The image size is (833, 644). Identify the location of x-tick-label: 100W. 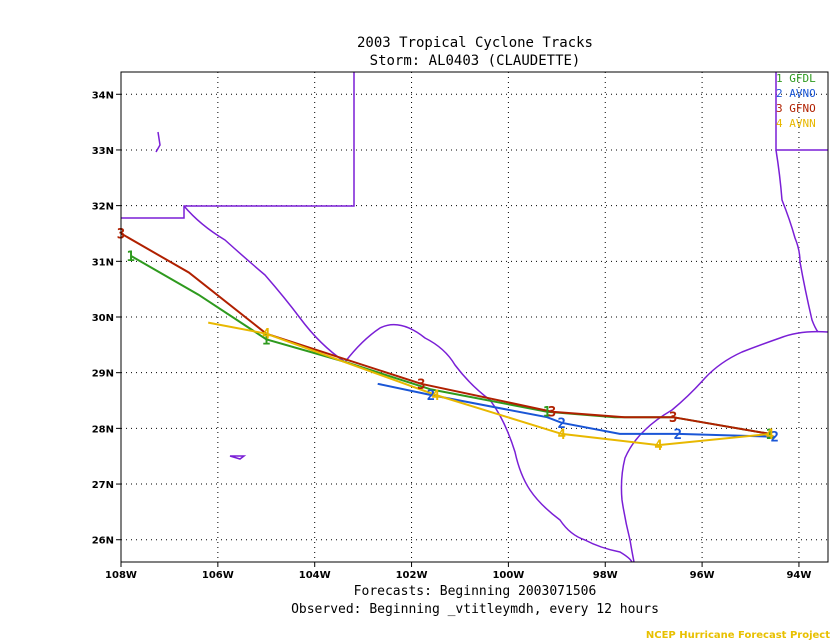
(508, 575).